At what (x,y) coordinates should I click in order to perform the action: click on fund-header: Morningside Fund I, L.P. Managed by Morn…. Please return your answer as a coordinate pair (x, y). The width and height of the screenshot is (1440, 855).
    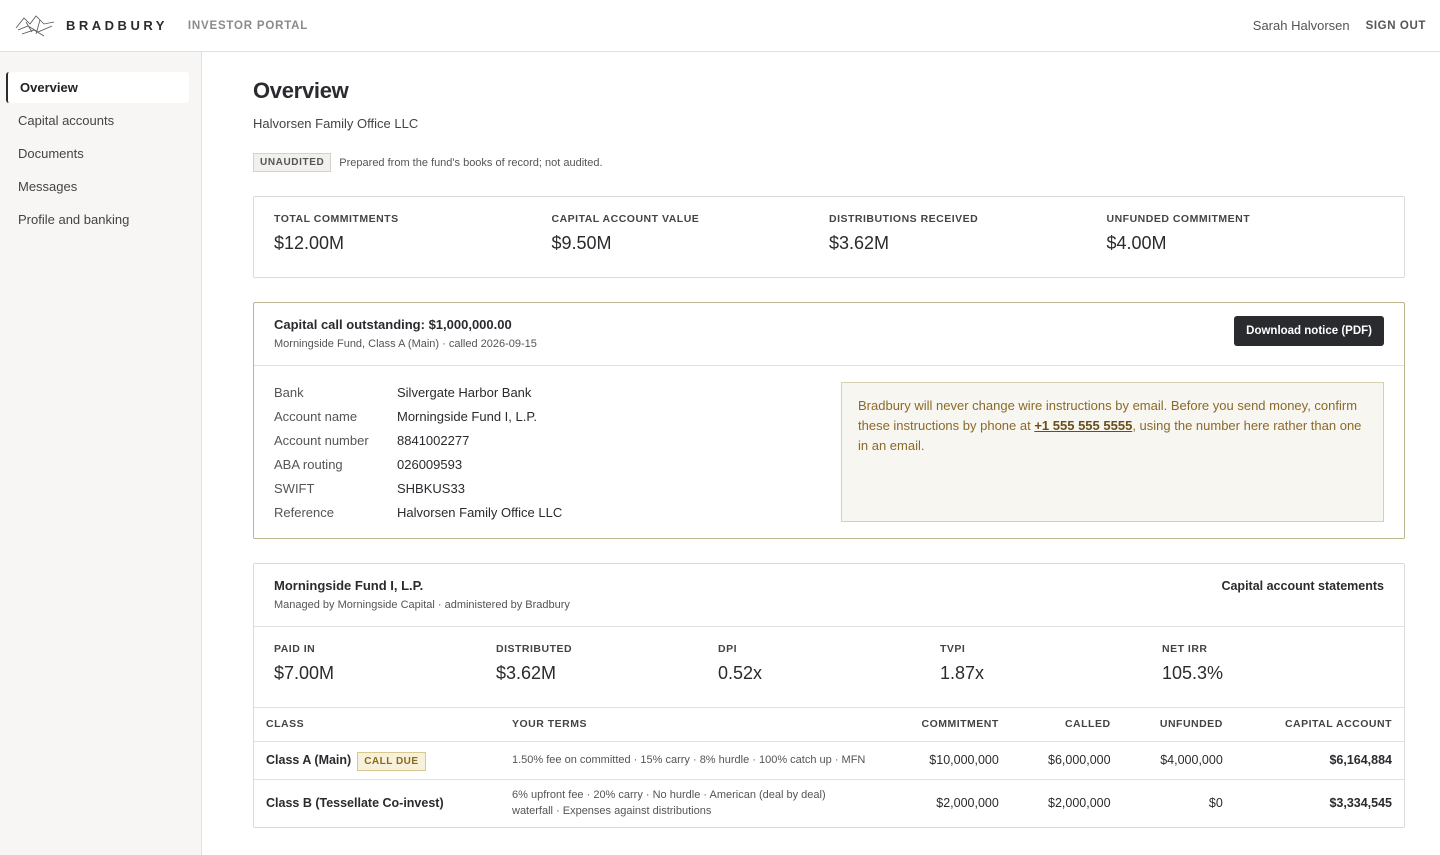
    Looking at the image, I should click on (829, 595).